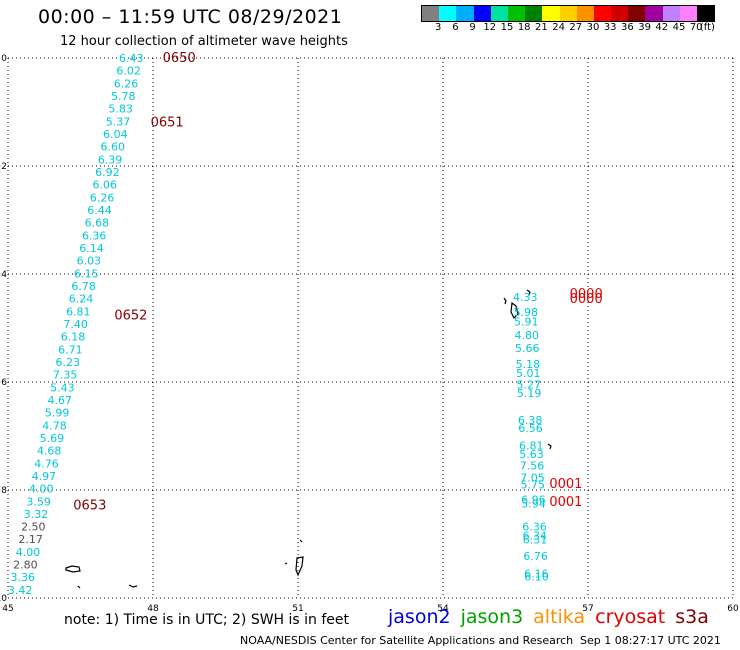 The width and height of the screenshot is (740, 650). I want to click on scale-label: (ft), so click(707, 27).